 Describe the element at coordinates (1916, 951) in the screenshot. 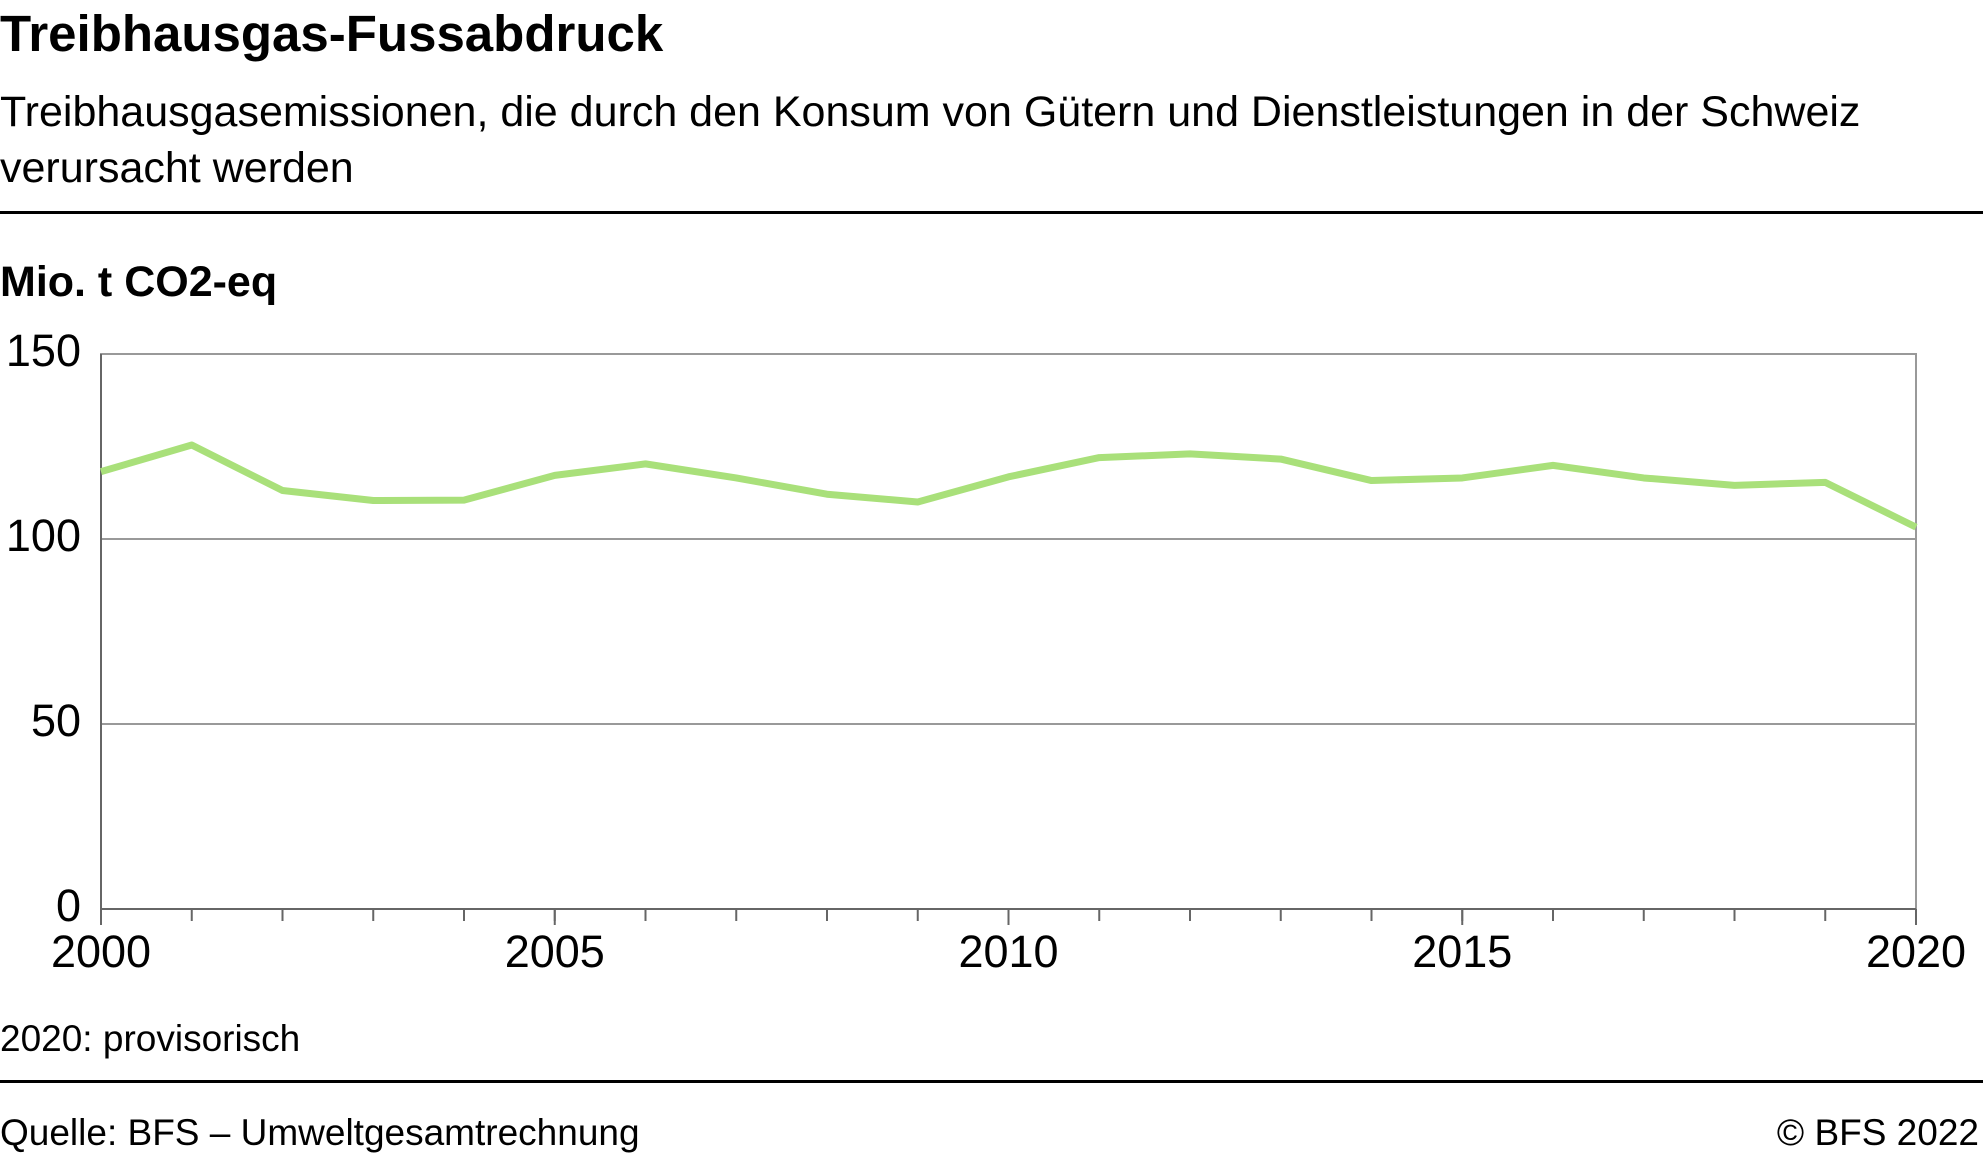

I see `x-tick-label: 2020` at that location.